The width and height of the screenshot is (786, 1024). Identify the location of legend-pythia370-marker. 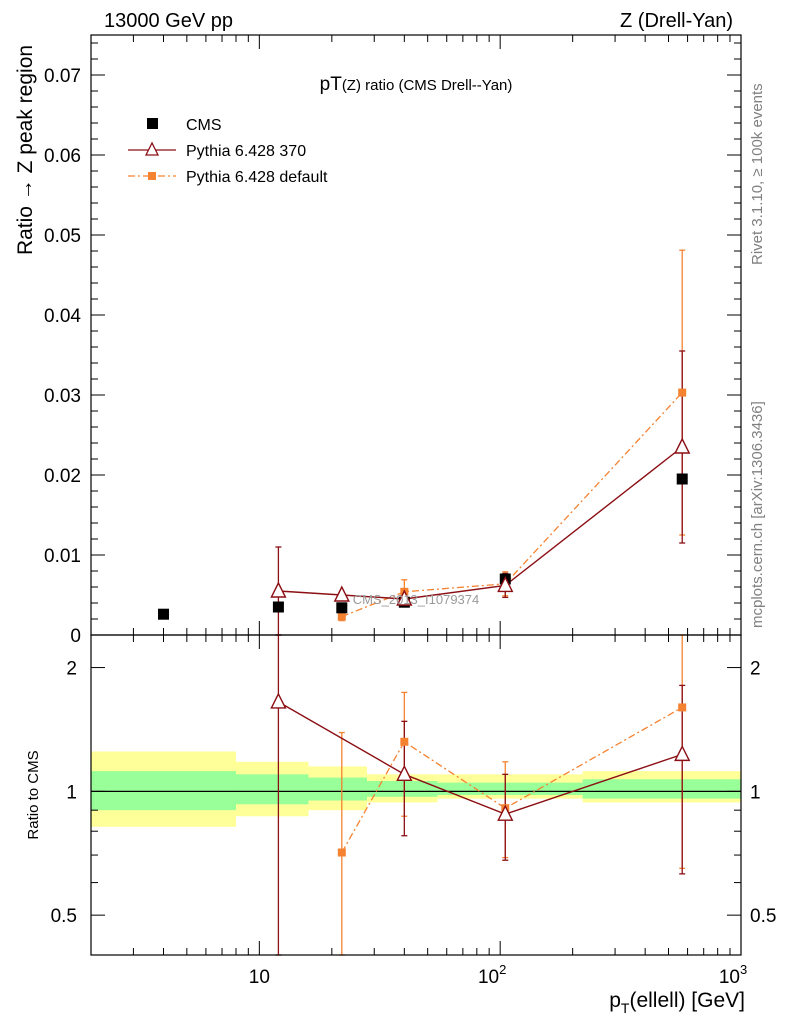
(152, 148).